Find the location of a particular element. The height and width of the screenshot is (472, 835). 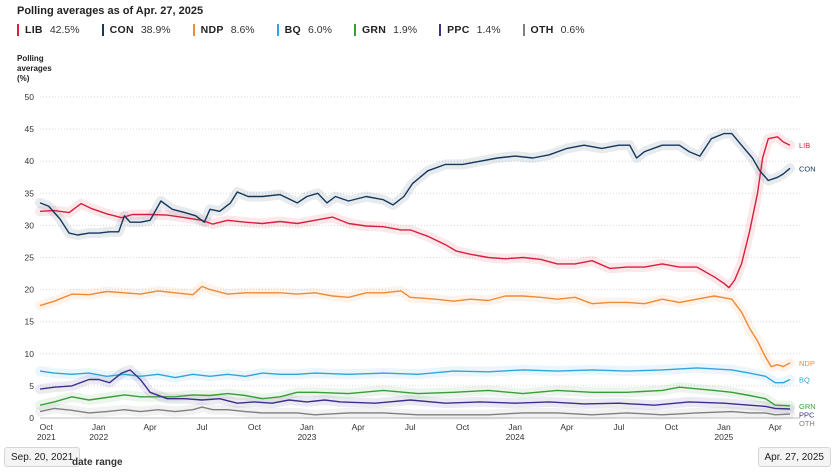

y-tick-label: 30 is located at coordinates (30, 225).